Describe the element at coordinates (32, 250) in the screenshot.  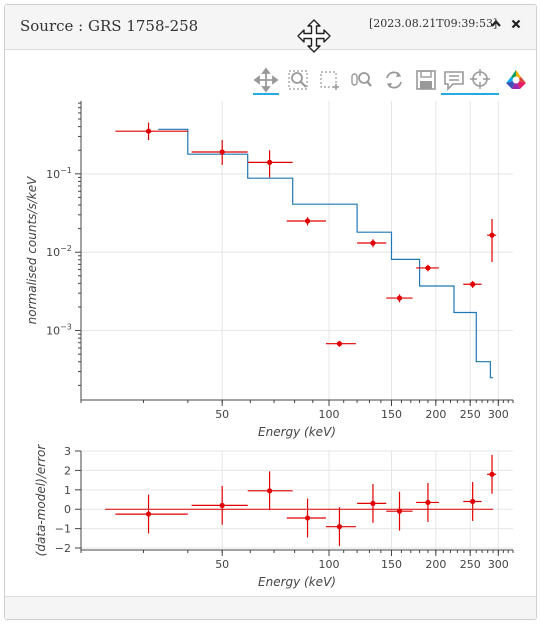
I see `top-y-axis-label: normalised counts/s/keV` at that location.